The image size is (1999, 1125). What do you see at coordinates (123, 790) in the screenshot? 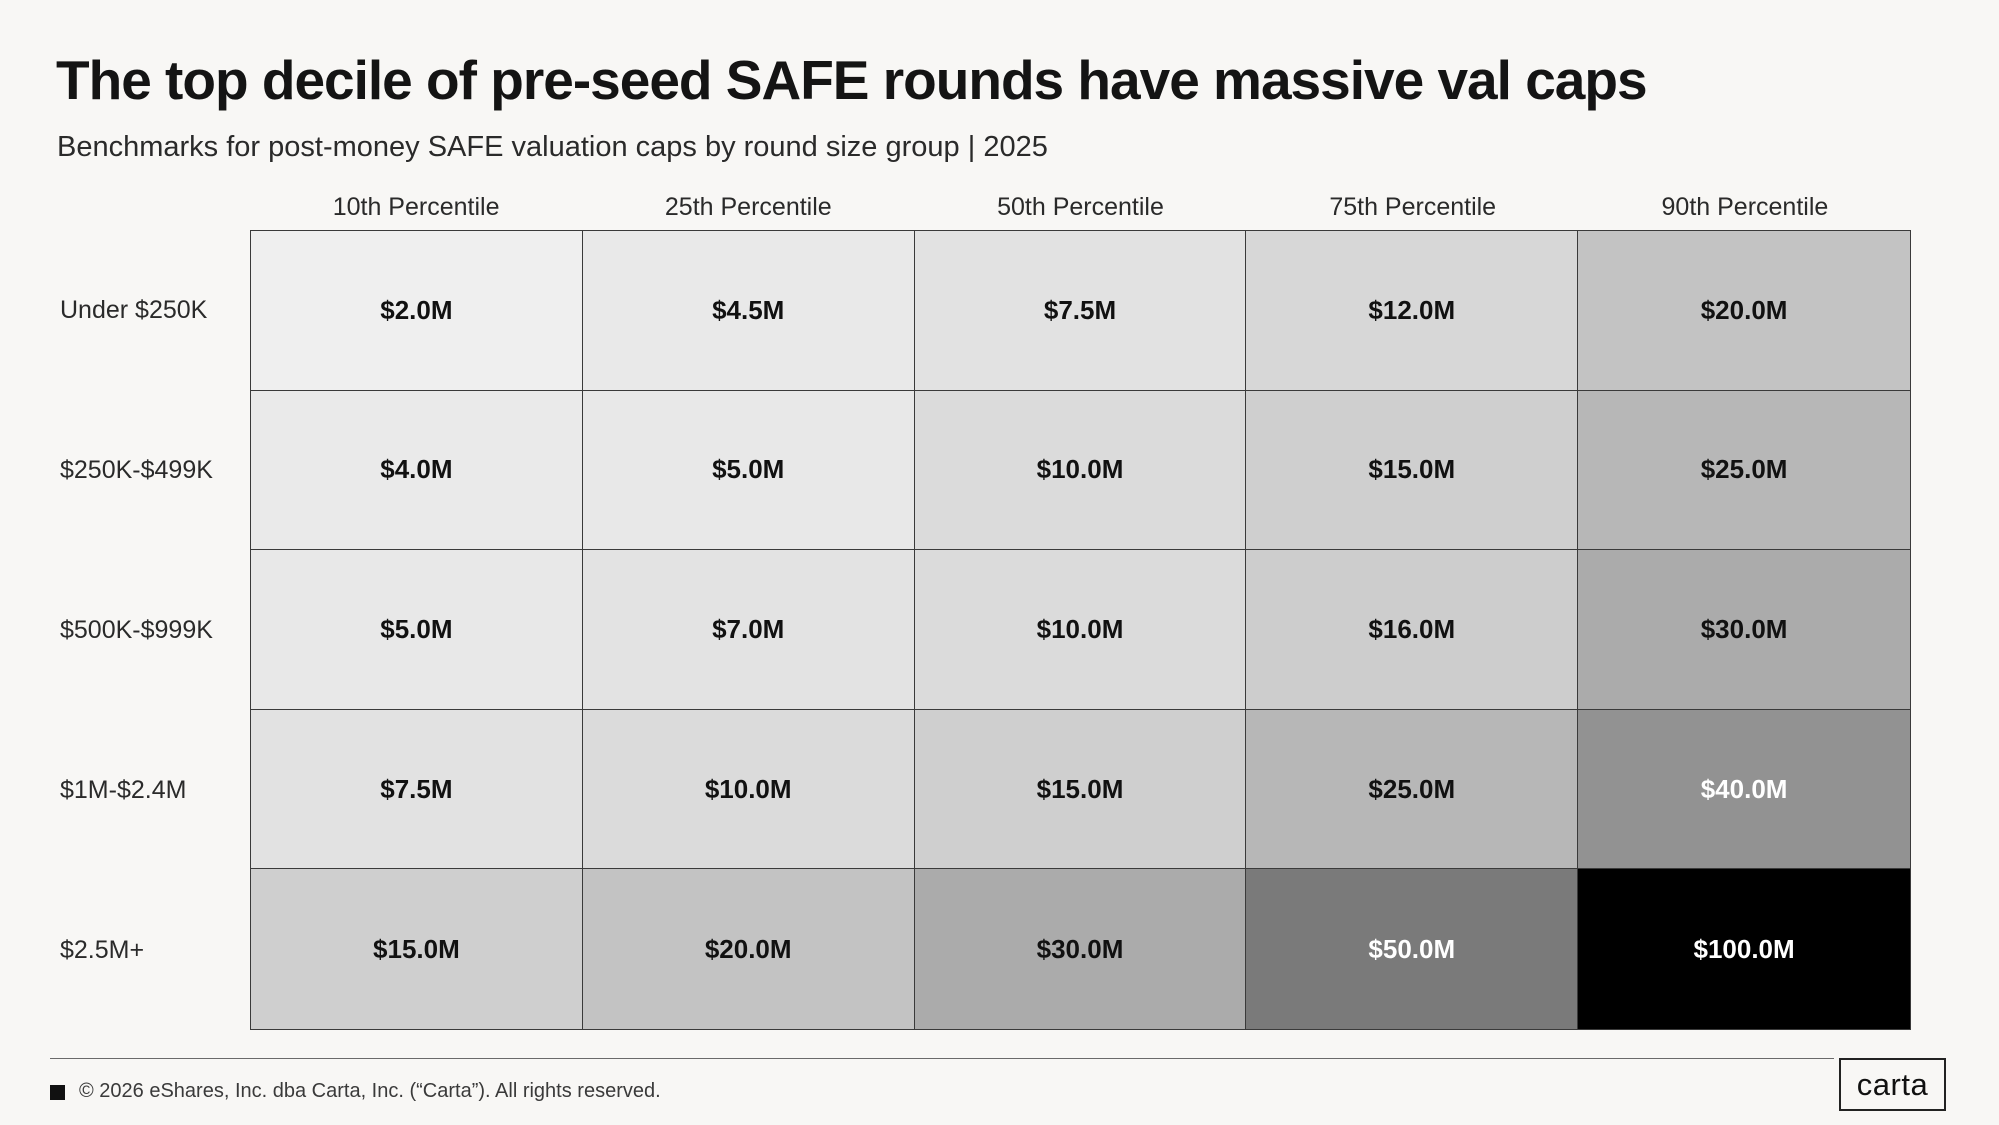
I see `row-label: $1M-$2.4M` at bounding box center [123, 790].